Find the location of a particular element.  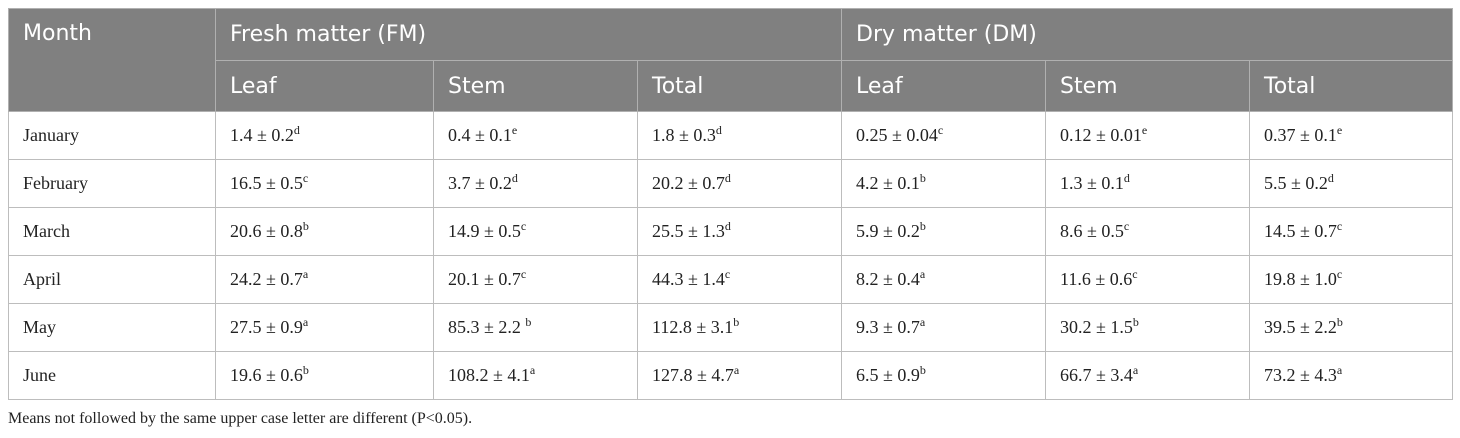

value-cell: 30.2 ± 1.5b is located at coordinates (1147, 327).